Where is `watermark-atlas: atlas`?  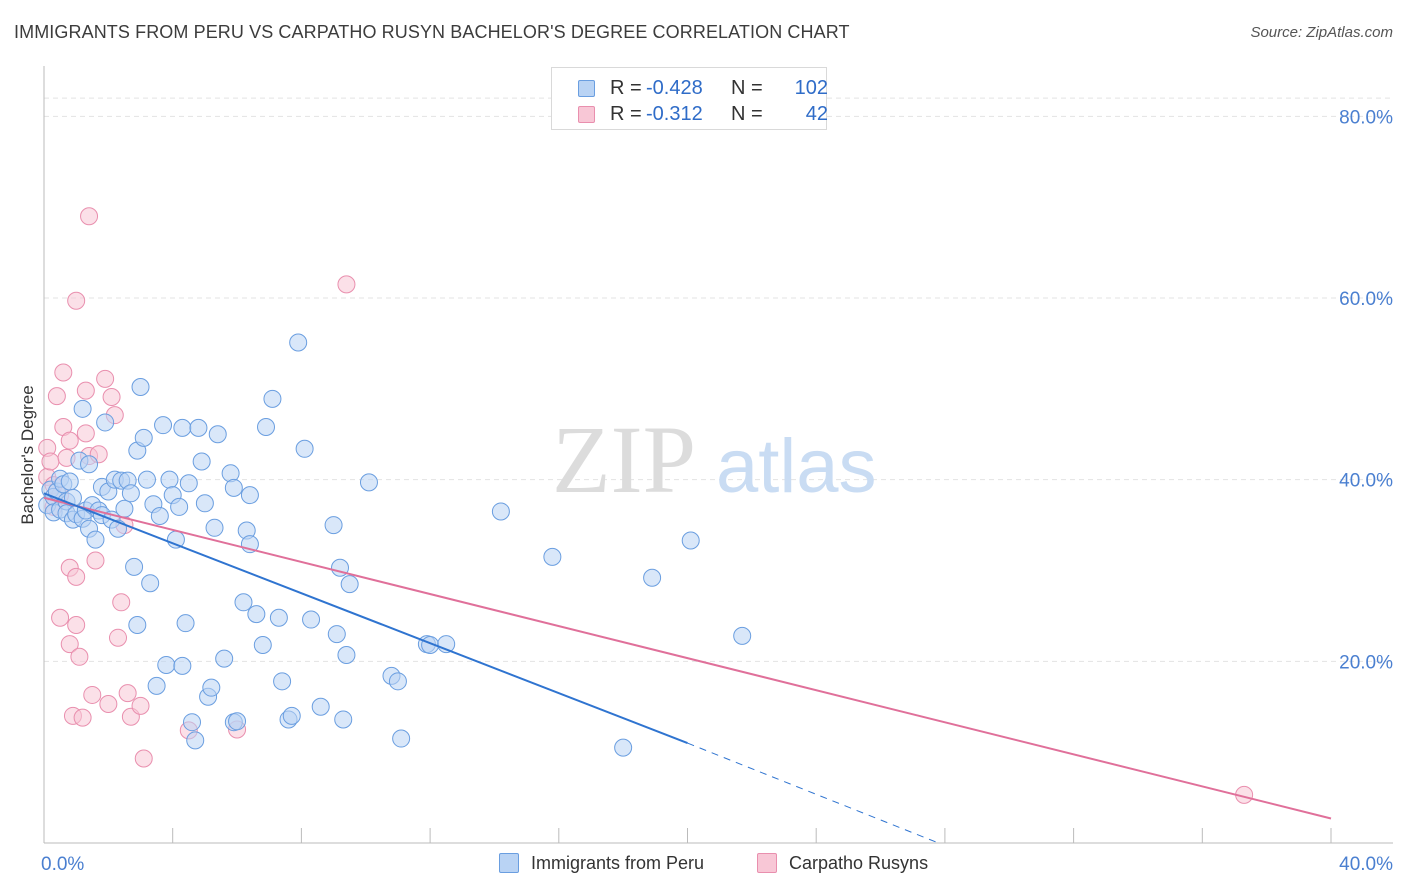
watermark-atlas: atlas is located at coordinates (796, 466).